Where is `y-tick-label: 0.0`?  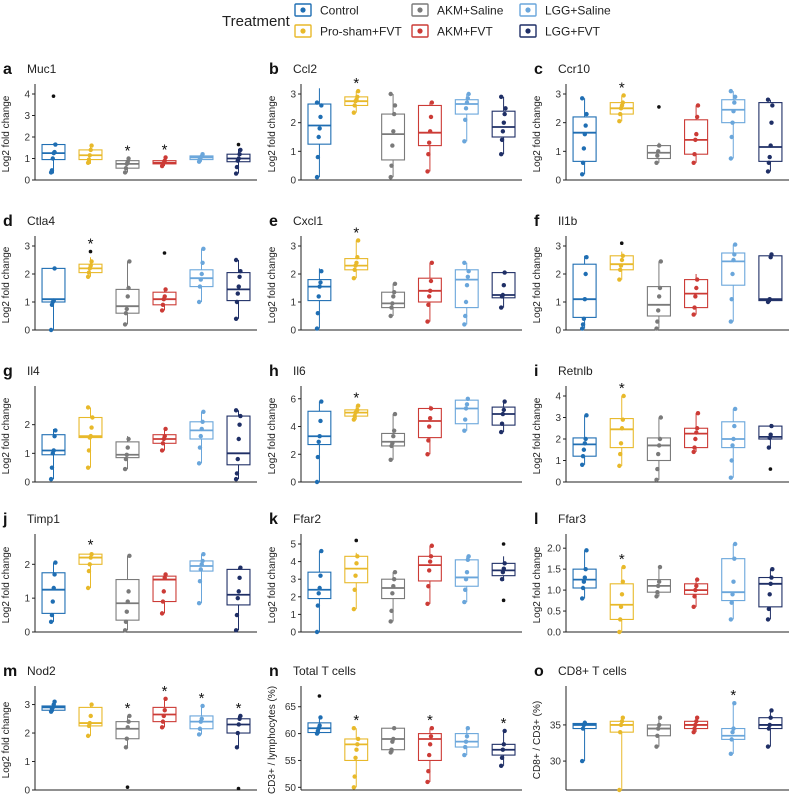
y-tick-label: 0.0 is located at coordinates (554, 633).